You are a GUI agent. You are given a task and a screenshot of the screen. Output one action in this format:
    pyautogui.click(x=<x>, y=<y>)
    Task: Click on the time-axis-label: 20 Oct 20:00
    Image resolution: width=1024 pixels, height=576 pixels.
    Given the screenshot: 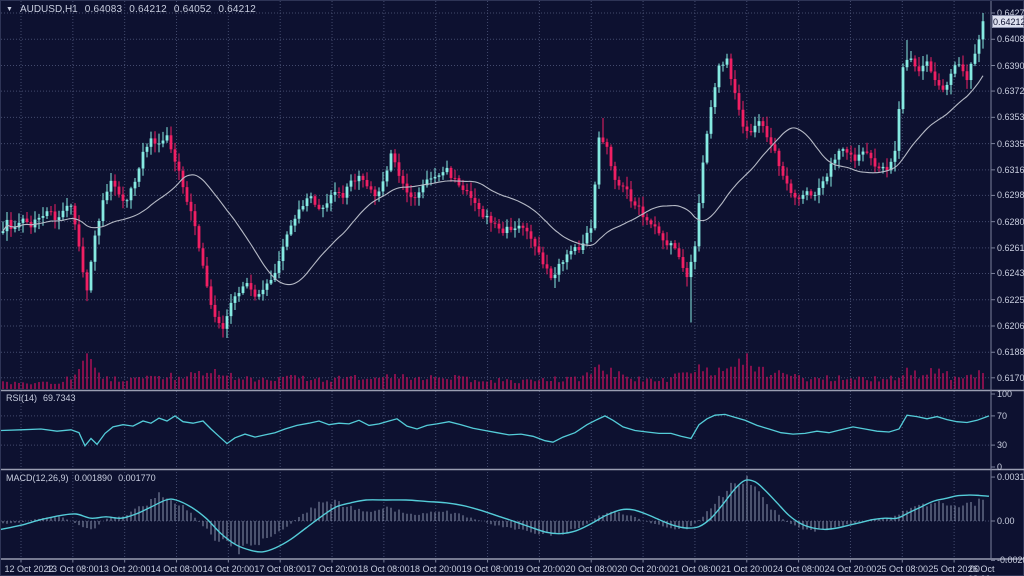 What is the action you would take?
    pyautogui.click(x=643, y=569)
    